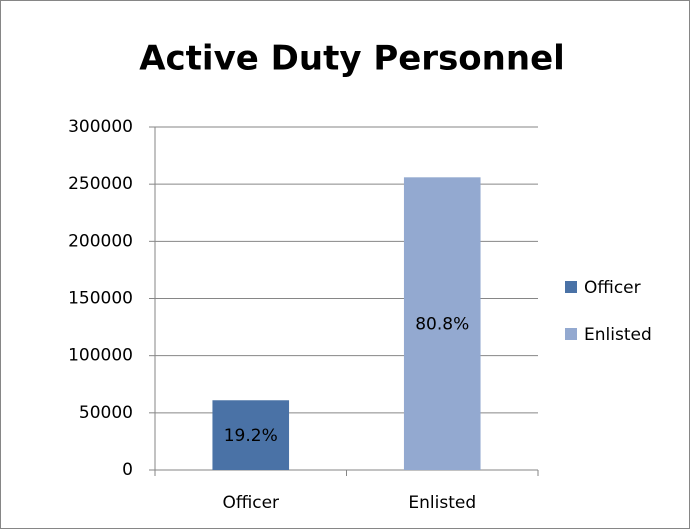 Image resolution: width=690 pixels, height=529 pixels. I want to click on x-tick-label: Officer, so click(250, 503).